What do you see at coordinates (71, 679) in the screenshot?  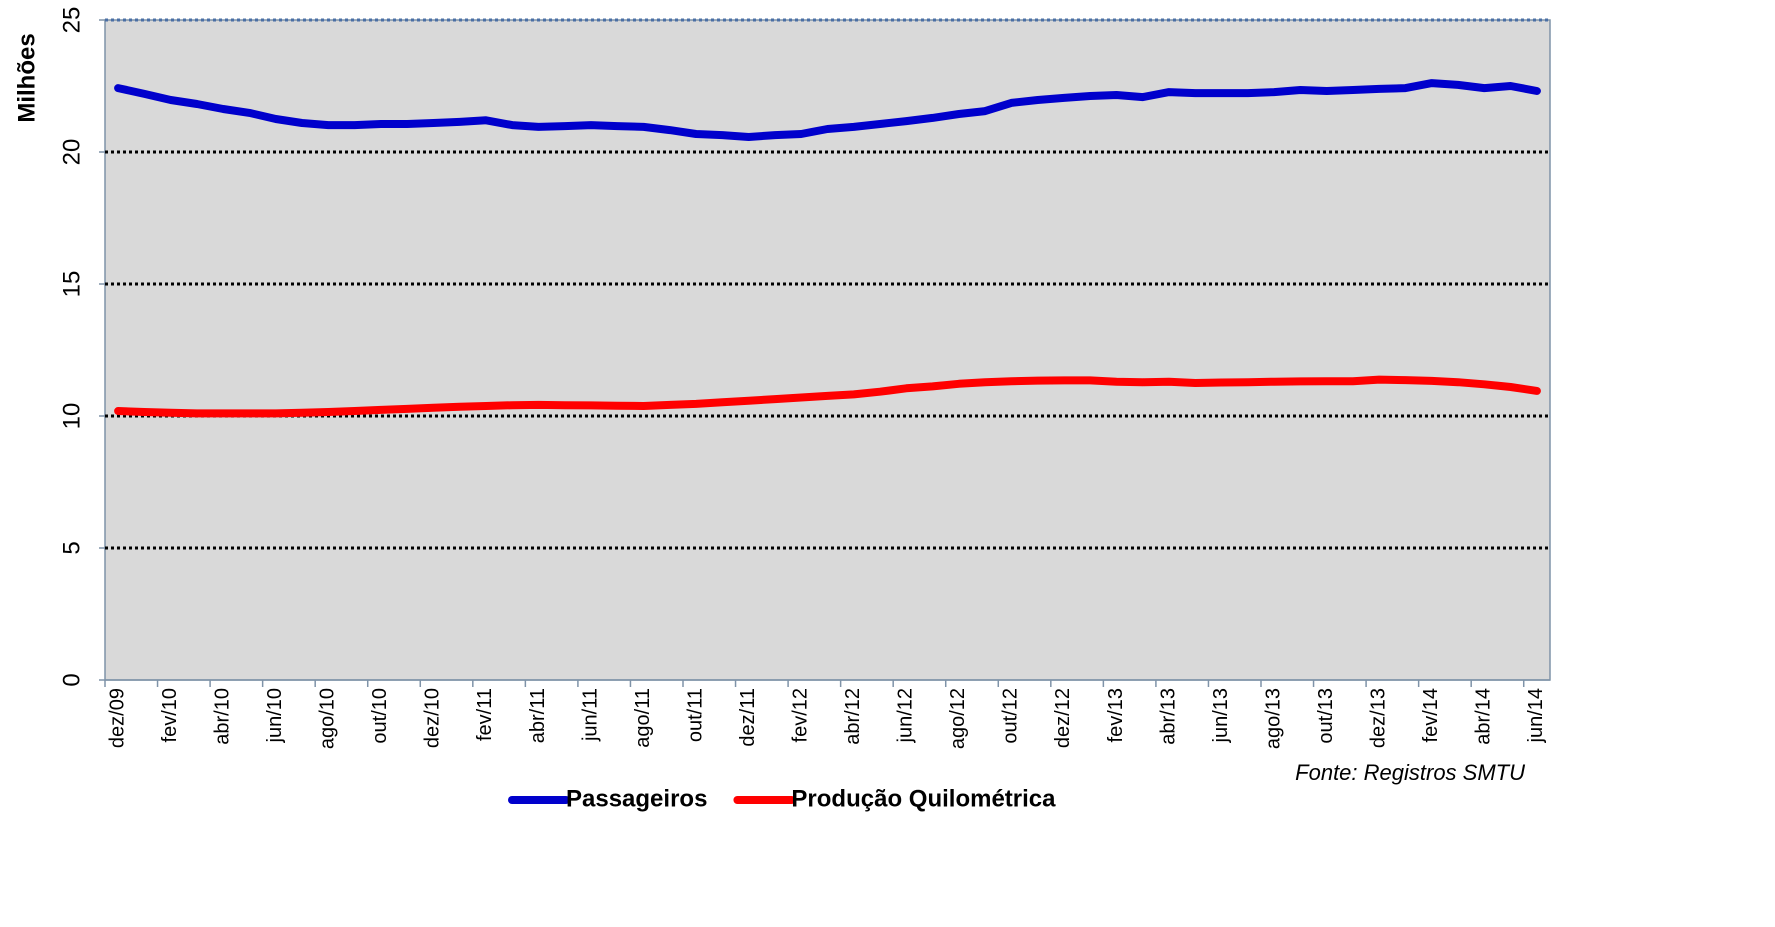 I see `y-tick-label: 0` at bounding box center [71, 679].